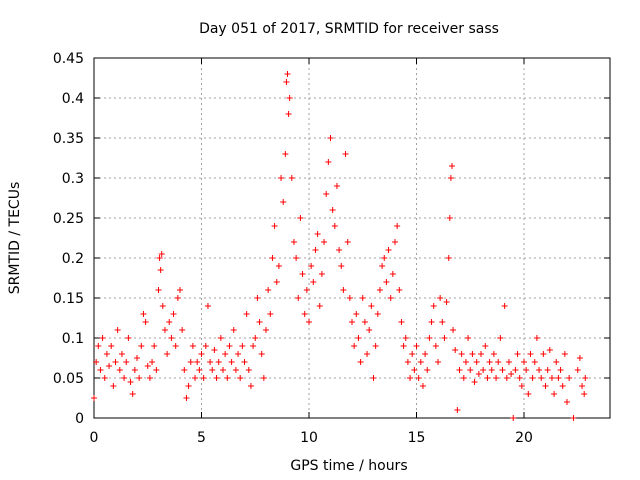 This screenshot has width=640, height=480. Describe the element at coordinates (73, 179) in the screenshot. I see `y-tick-label: 0.3` at that location.